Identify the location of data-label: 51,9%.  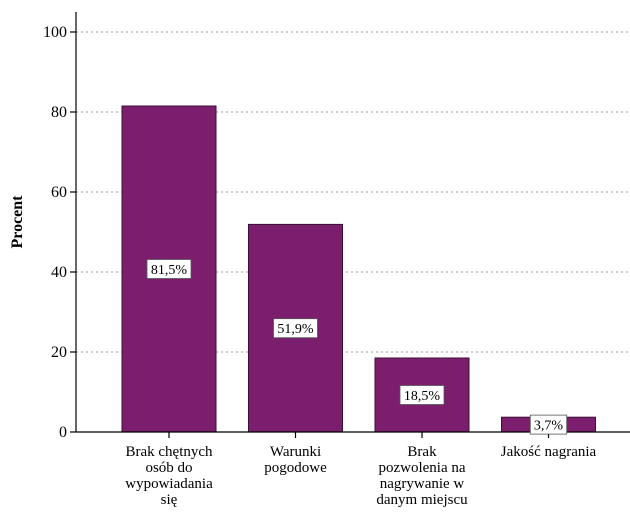
(295, 329).